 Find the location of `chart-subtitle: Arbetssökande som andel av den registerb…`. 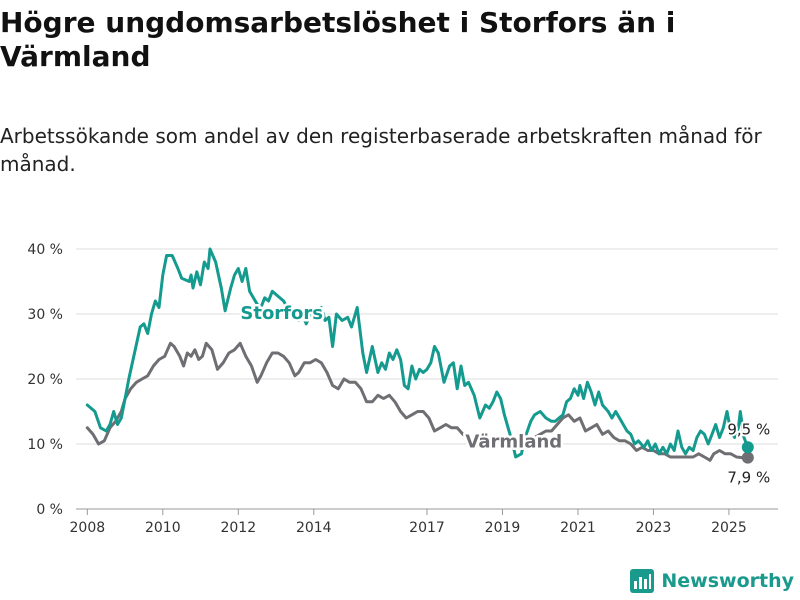

chart-subtitle: Arbetssökande som andel av den registerb… is located at coordinates (381, 150).